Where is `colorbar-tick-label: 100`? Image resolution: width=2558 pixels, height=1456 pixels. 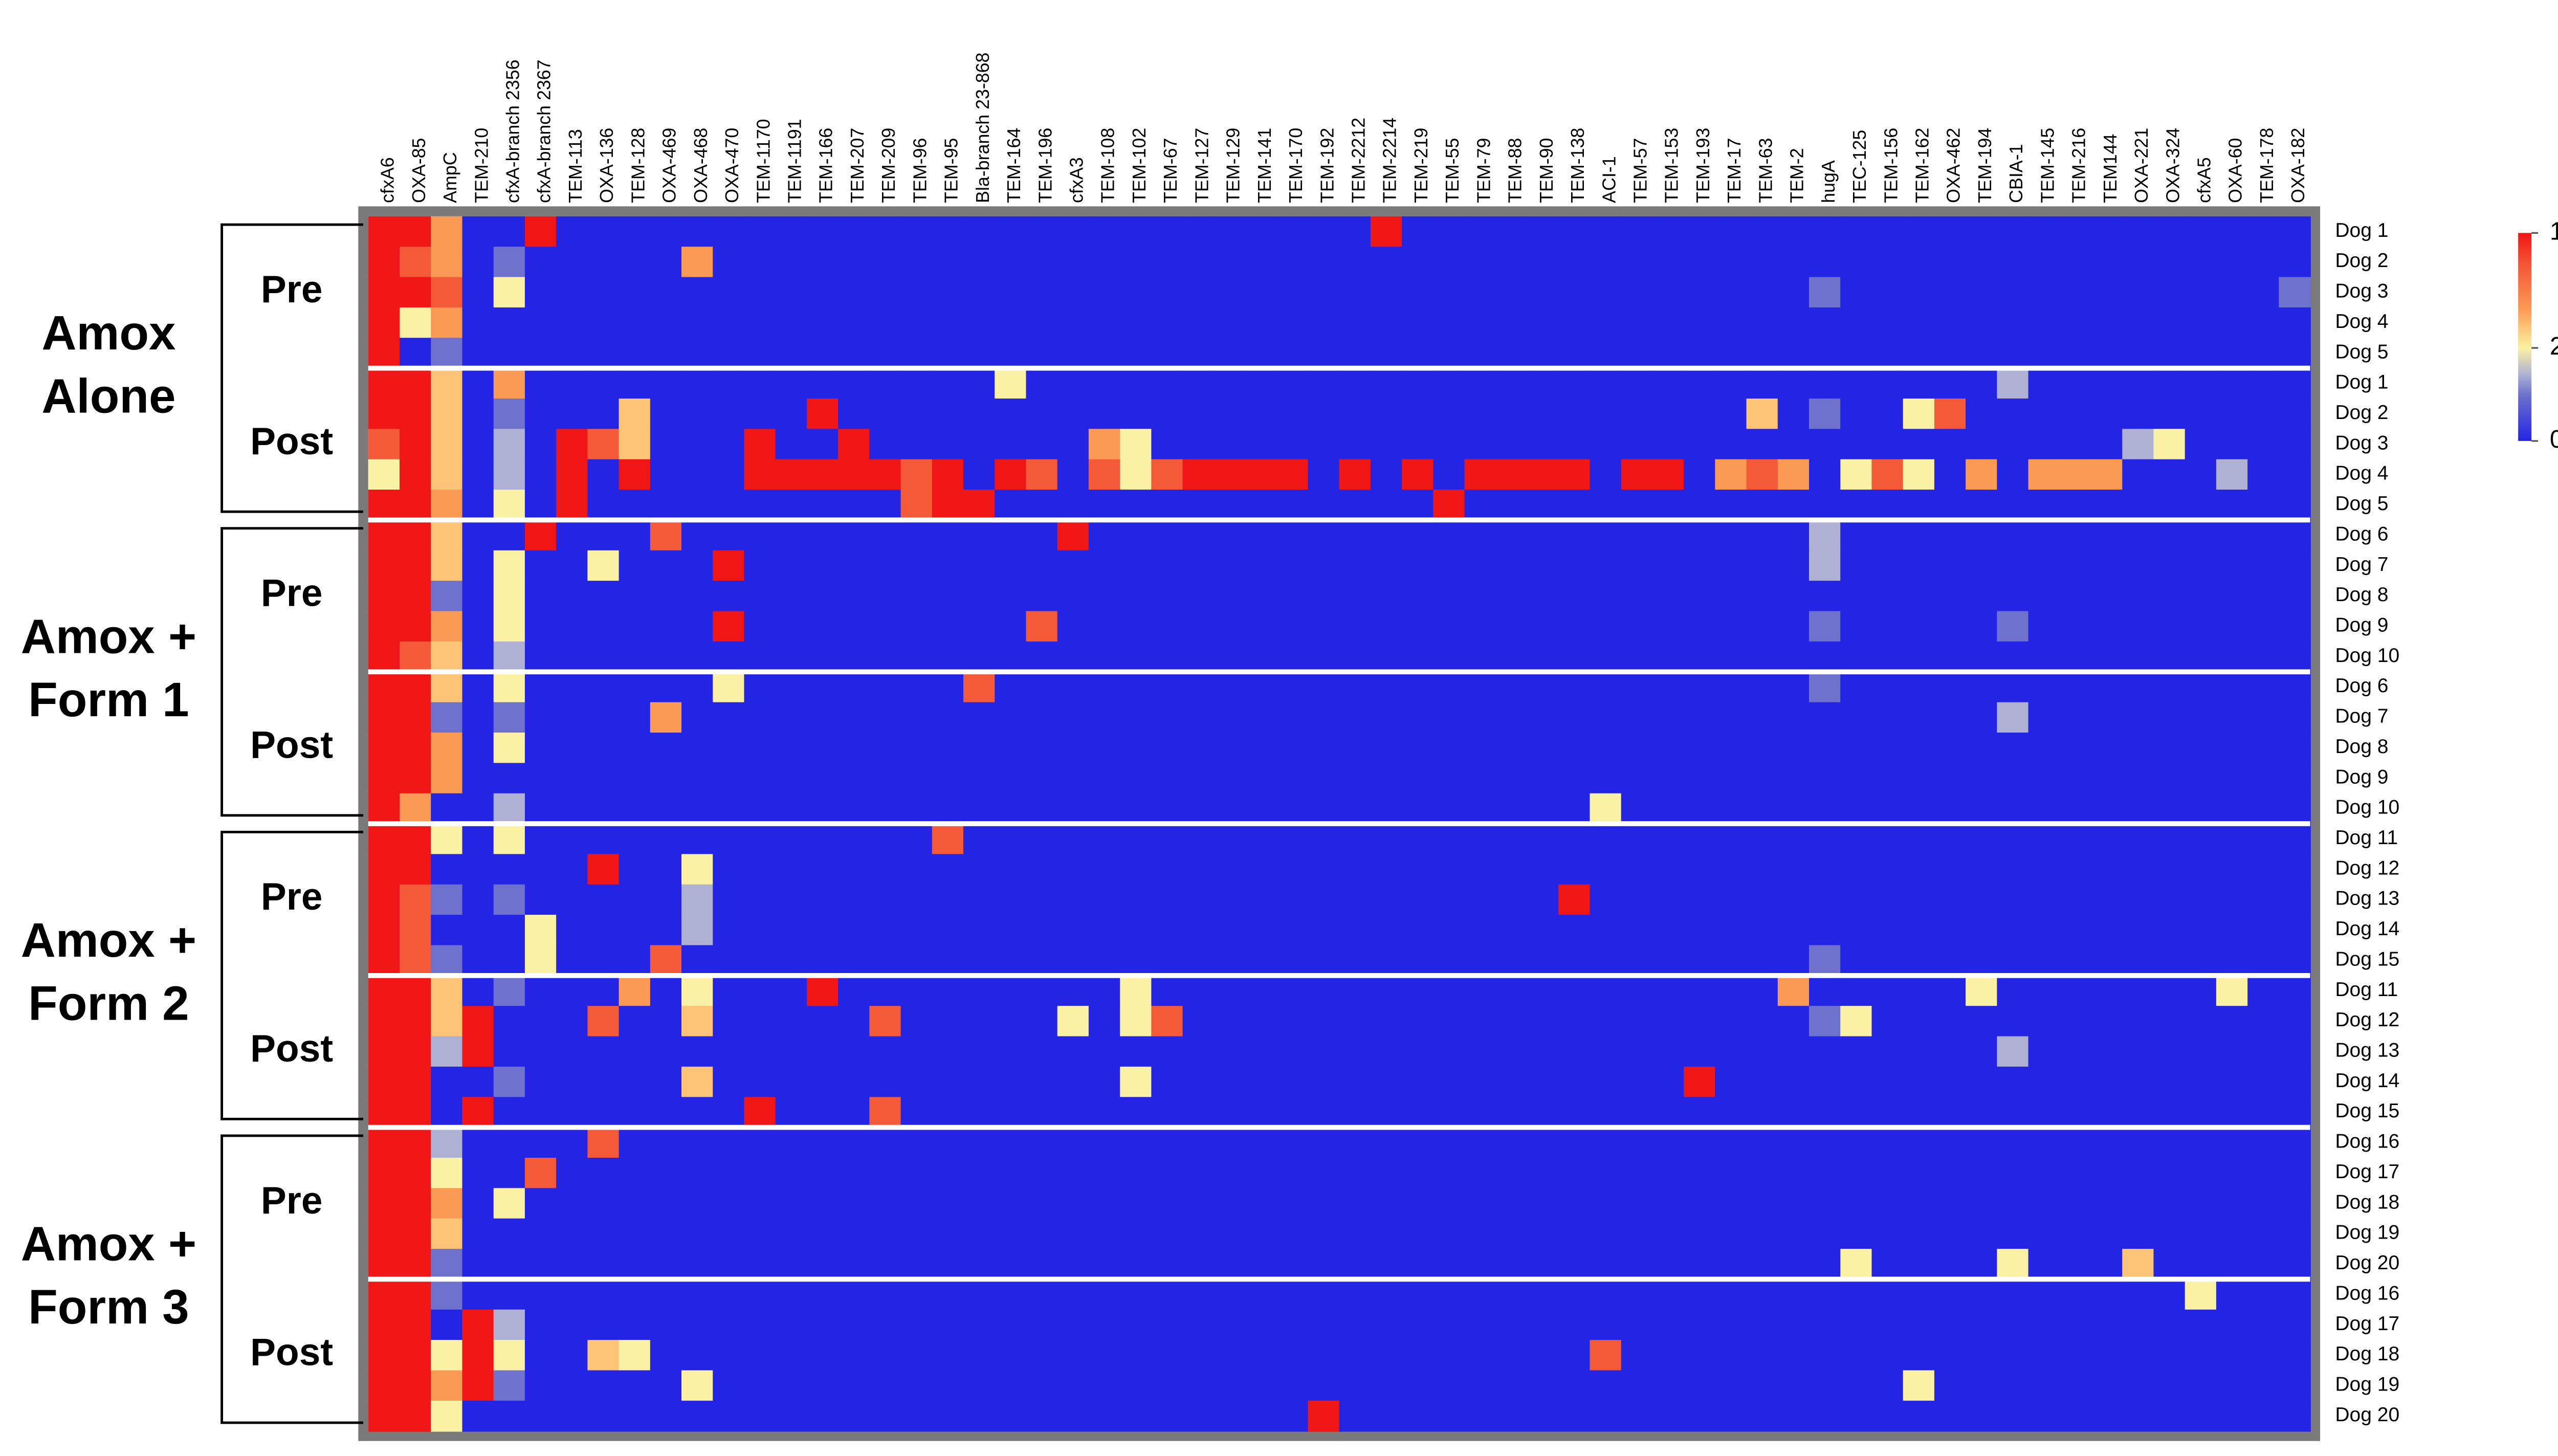
colorbar-tick-label: 100 is located at coordinates (2554, 231).